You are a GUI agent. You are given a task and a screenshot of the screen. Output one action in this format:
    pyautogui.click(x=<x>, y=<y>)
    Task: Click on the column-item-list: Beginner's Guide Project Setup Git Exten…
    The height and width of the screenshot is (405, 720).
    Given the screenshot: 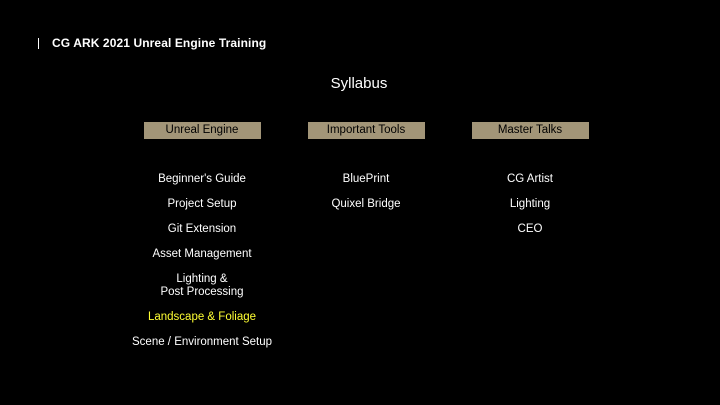 What is the action you would take?
    pyautogui.click(x=202, y=267)
    